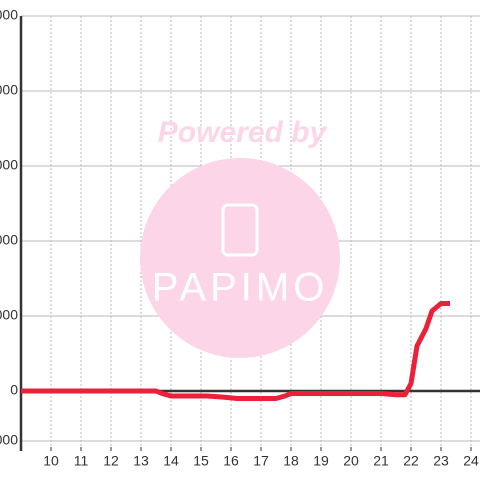 This screenshot has height=480, width=480. What do you see at coordinates (243, 132) in the screenshot?
I see `watermark-text: Powered by` at bounding box center [243, 132].